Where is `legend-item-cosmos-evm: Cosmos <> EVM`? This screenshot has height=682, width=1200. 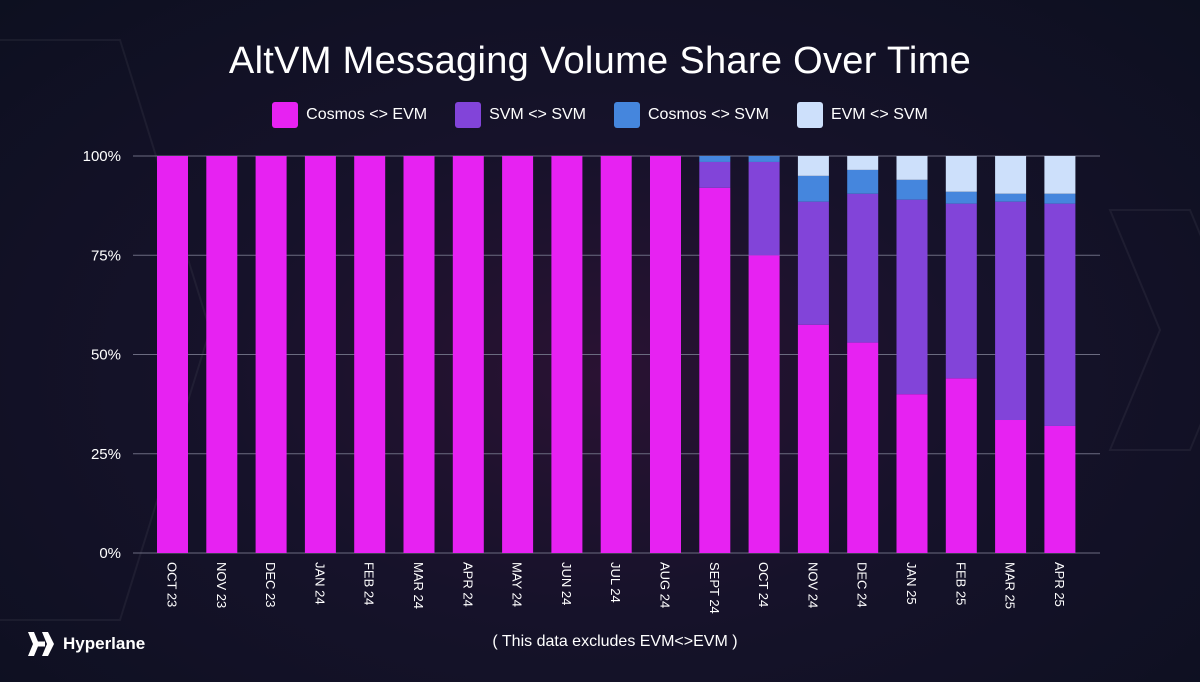 legend-item-cosmos-evm: Cosmos <> EVM is located at coordinates (349, 115).